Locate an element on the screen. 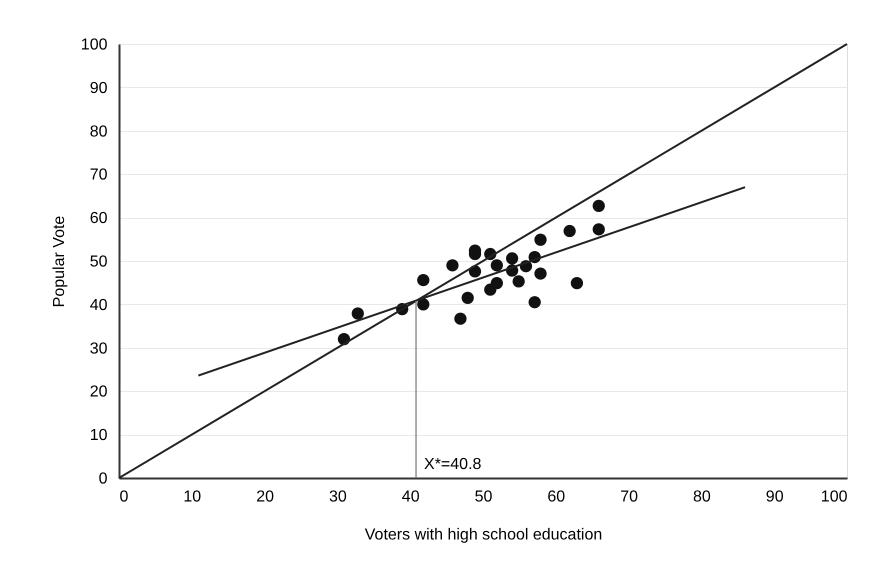 This screenshot has height=565, width=888. y-tick-label: 30 is located at coordinates (99, 349).